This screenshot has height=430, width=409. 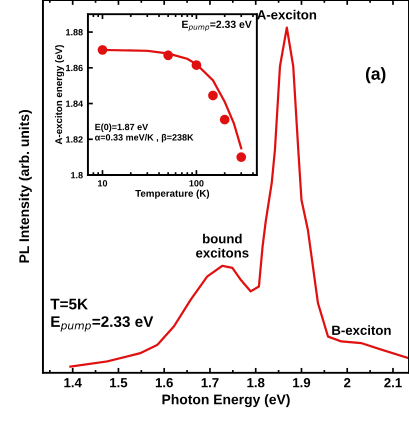 I want to click on annotation: T=5K E$_{pump}$=2.33 eV, so click(x=102, y=315).